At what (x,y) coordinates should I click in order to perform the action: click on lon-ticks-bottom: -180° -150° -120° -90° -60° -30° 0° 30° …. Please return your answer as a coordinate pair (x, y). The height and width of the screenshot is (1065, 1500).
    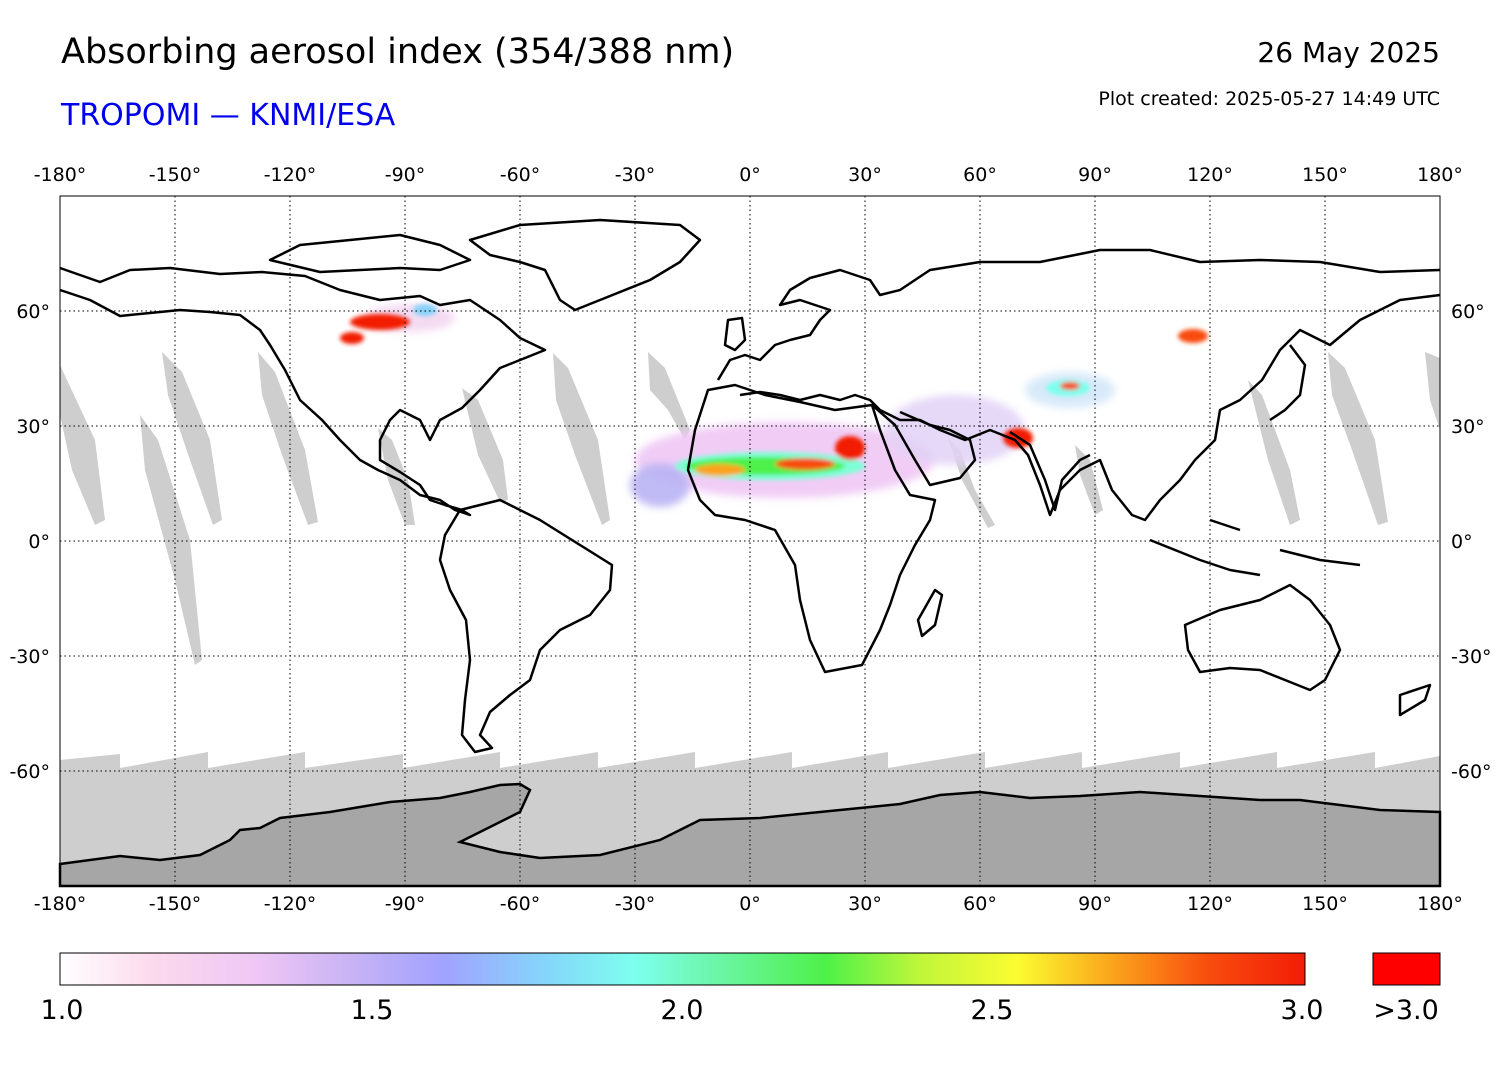
    Looking at the image, I should click on (748, 904).